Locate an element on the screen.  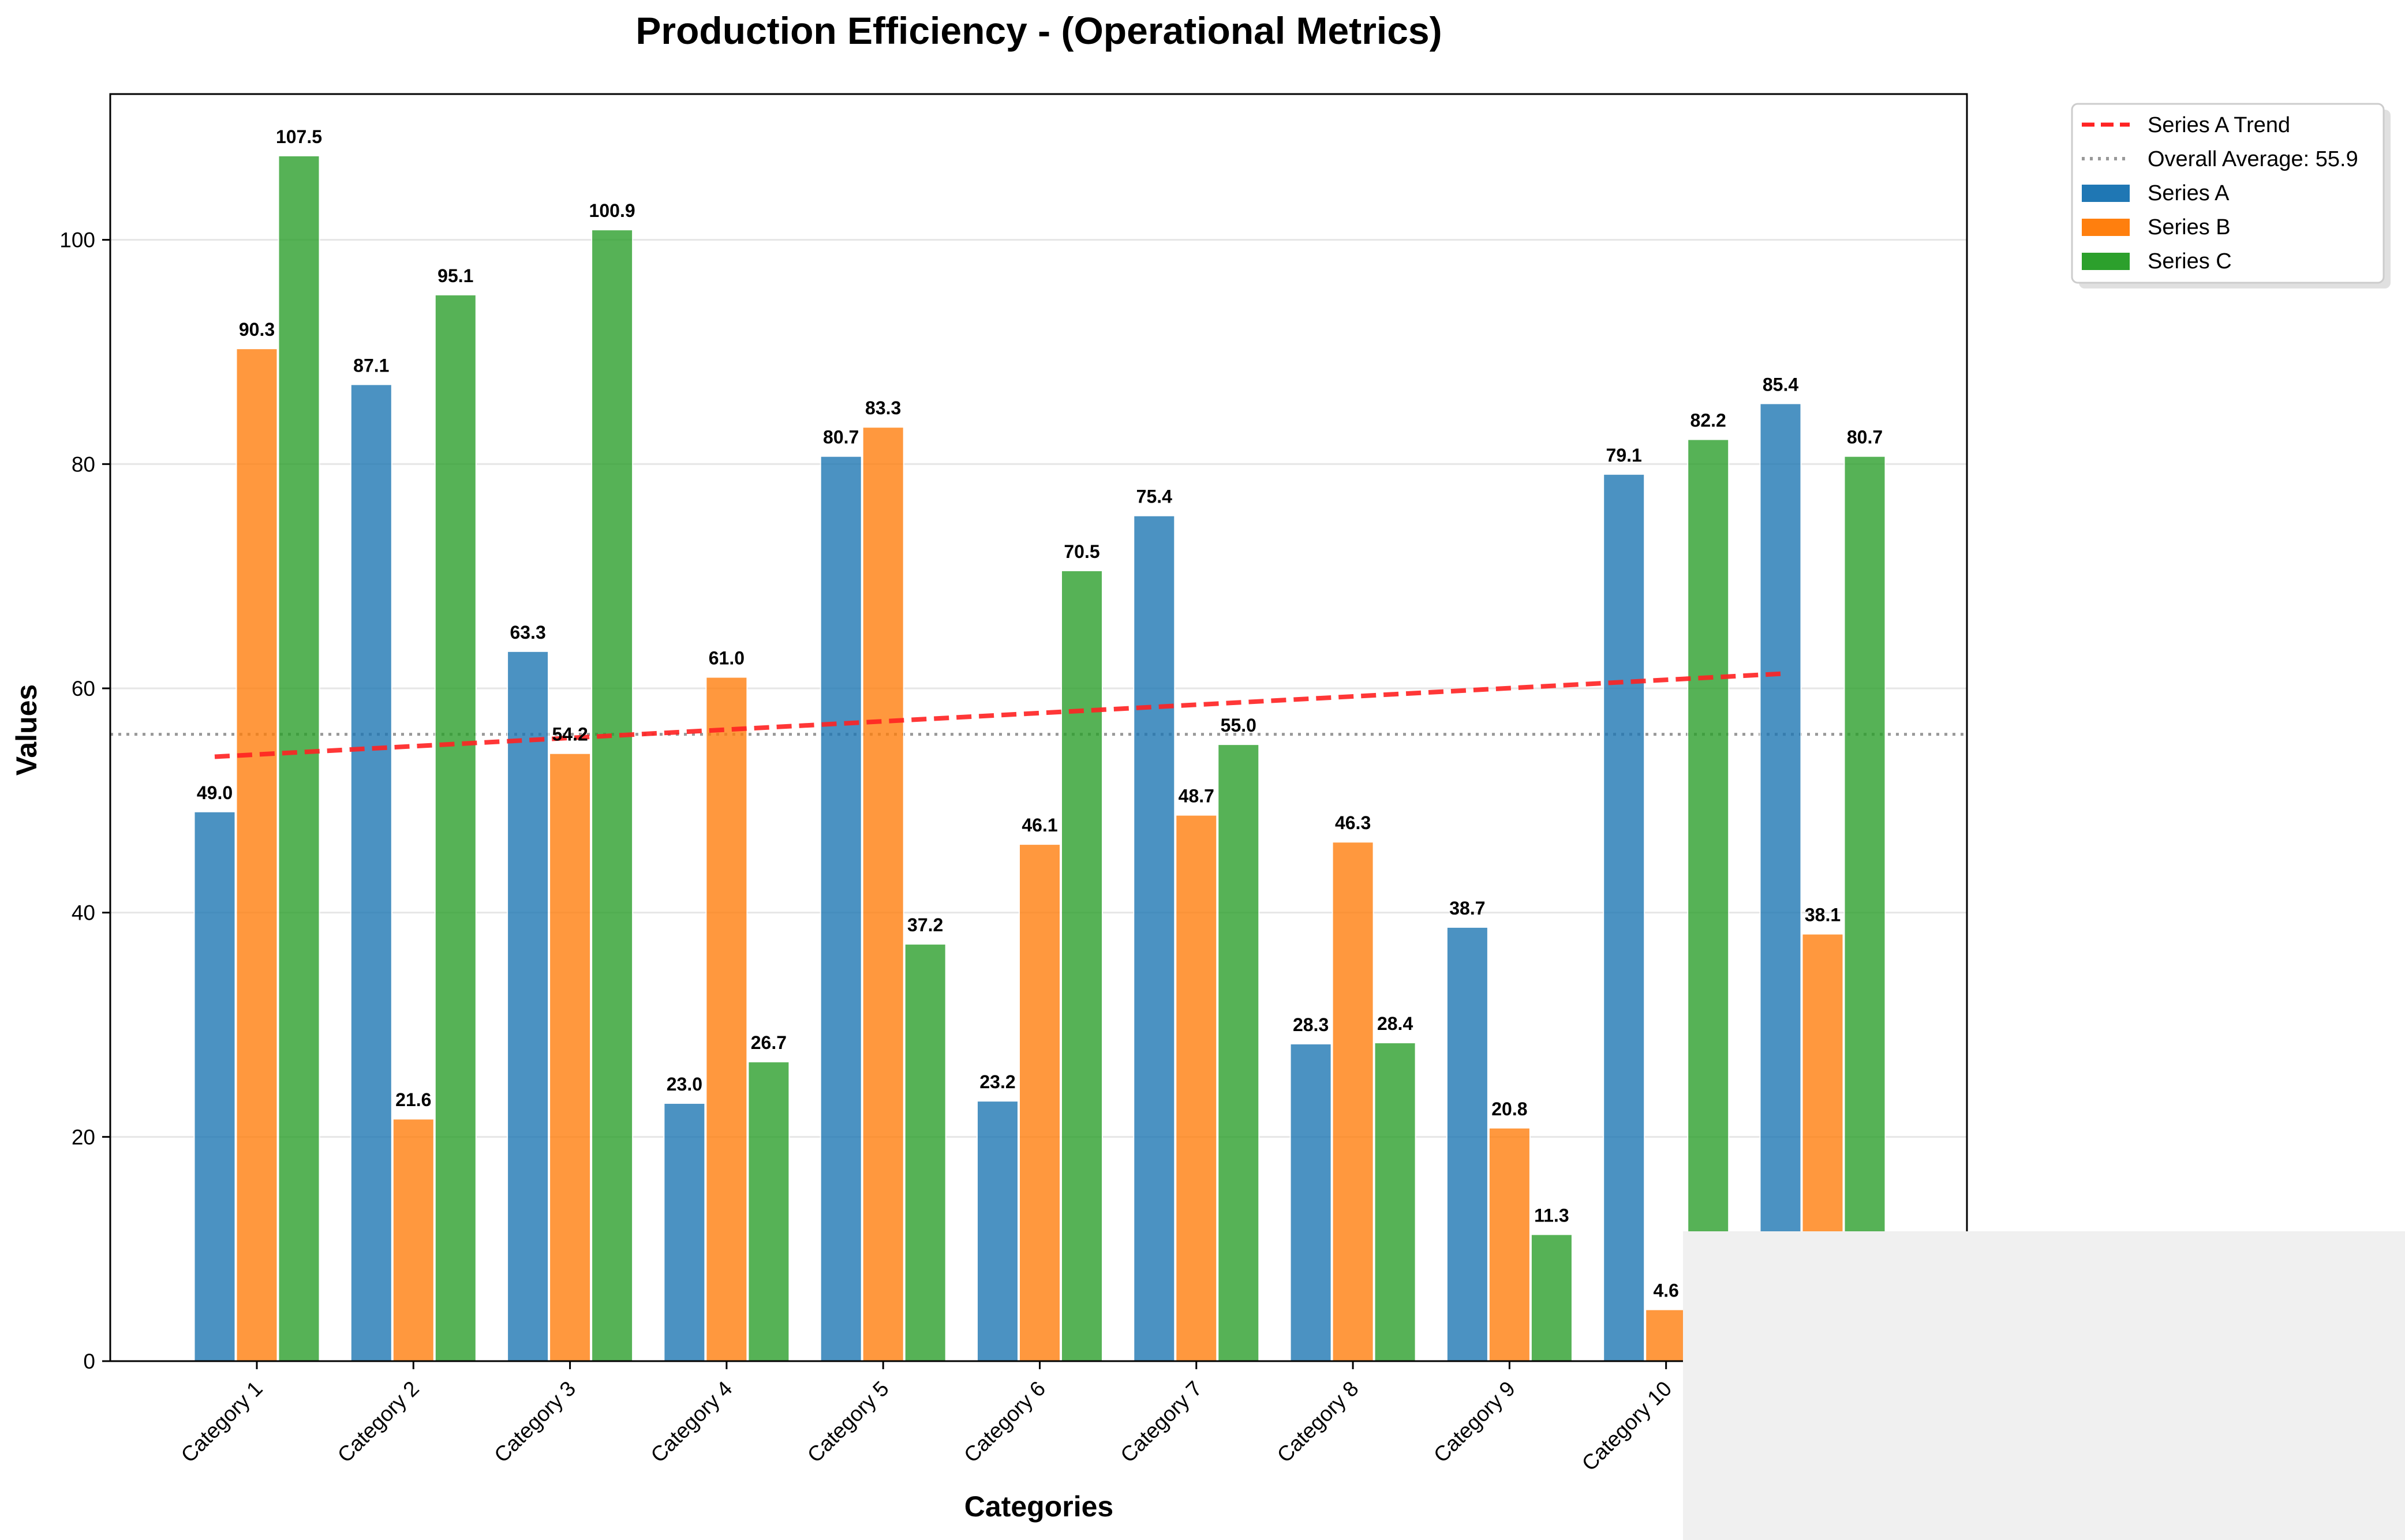
y-tick-label: 0 is located at coordinates (89, 1361).